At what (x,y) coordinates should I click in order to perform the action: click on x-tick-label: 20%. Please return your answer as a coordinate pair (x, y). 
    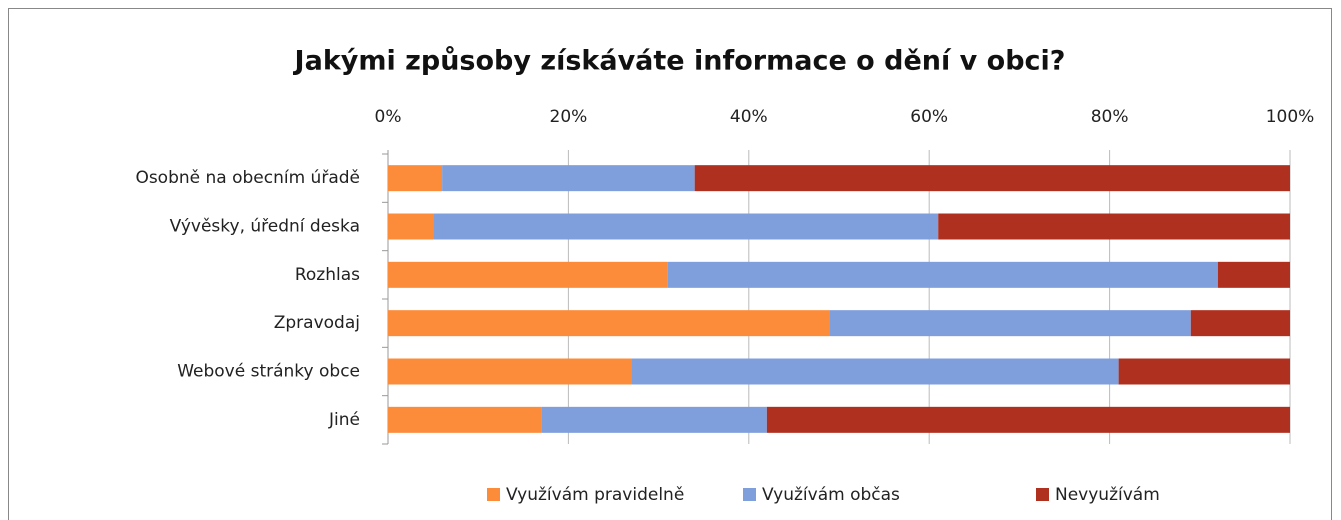
    Looking at the image, I should click on (569, 117).